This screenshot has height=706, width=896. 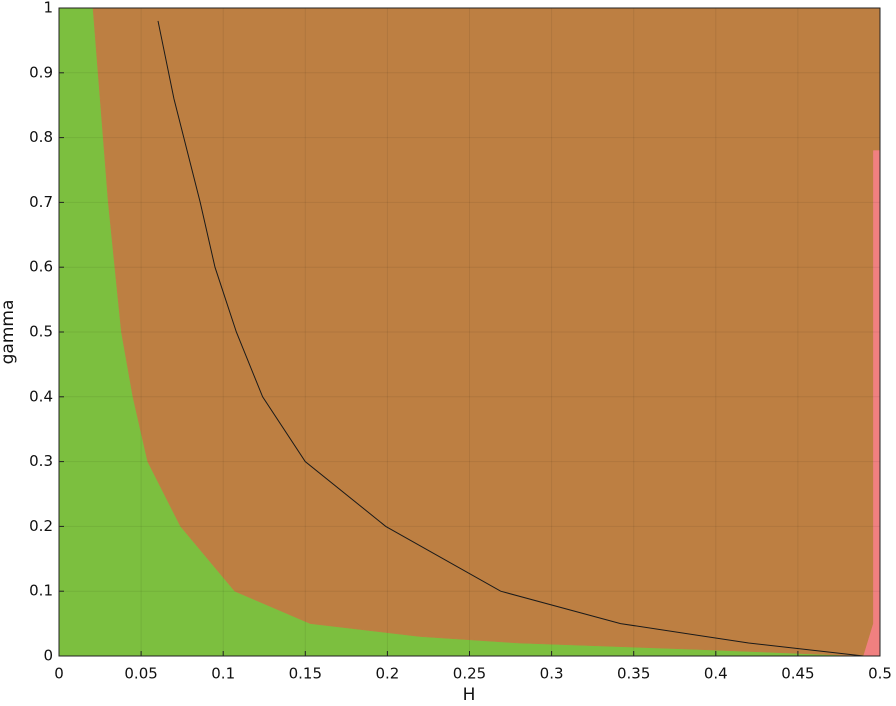 What do you see at coordinates (59, 674) in the screenshot?
I see `x-tick-label: 0` at bounding box center [59, 674].